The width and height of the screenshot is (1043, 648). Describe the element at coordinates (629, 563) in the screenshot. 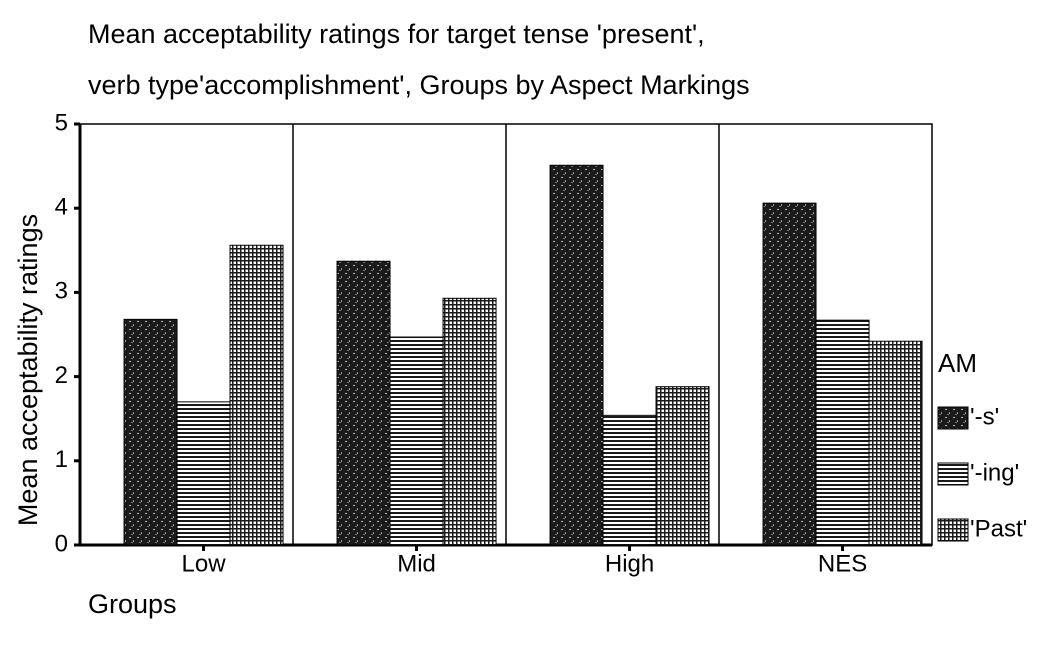

I see `x-tick-label: High` at that location.